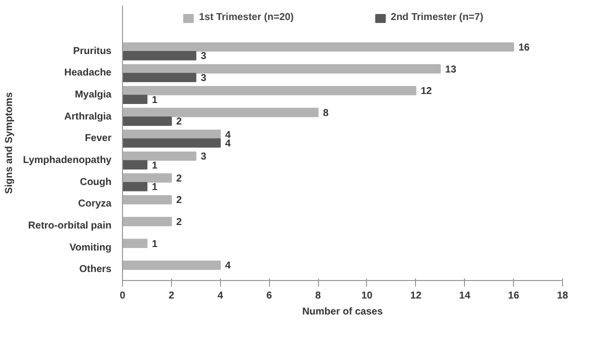 The height and width of the screenshot is (363, 592). I want to click on y-tick-label: Pruritus, so click(92, 51).